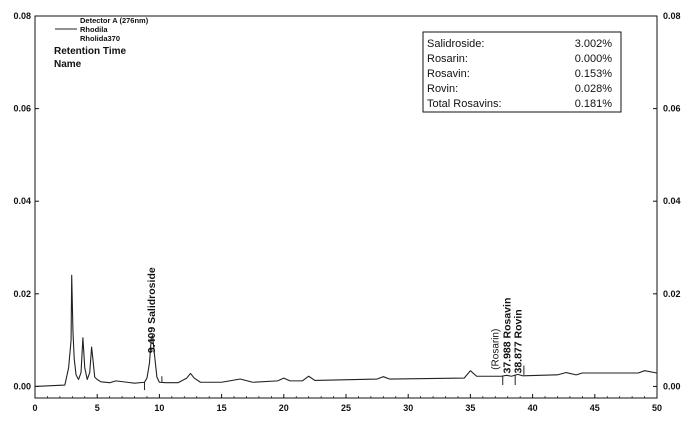 Image resolution: width=700 pixels, height=423 pixels. Describe the element at coordinates (672, 386) in the screenshot. I see `y-tick-label-right: 0.00` at that location.